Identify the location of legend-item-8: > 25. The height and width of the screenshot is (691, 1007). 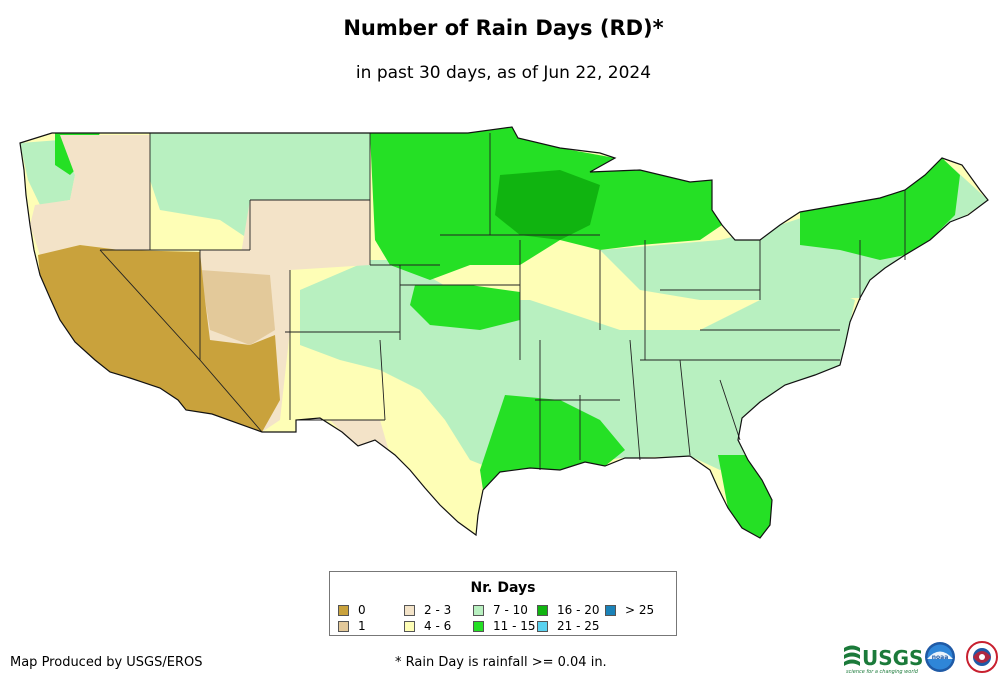
(629, 610).